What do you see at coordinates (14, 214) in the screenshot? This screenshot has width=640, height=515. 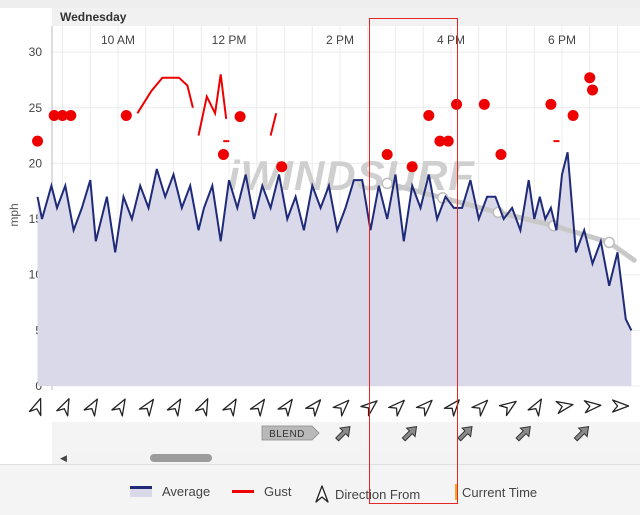 I see `y-axis-label: mph` at bounding box center [14, 214].